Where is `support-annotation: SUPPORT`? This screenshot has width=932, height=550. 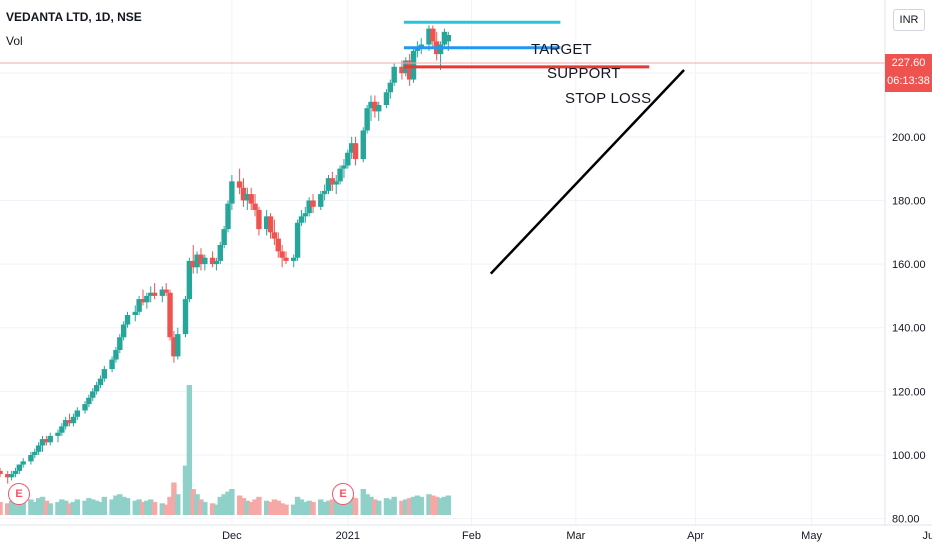 support-annotation: SUPPORT is located at coordinates (584, 73).